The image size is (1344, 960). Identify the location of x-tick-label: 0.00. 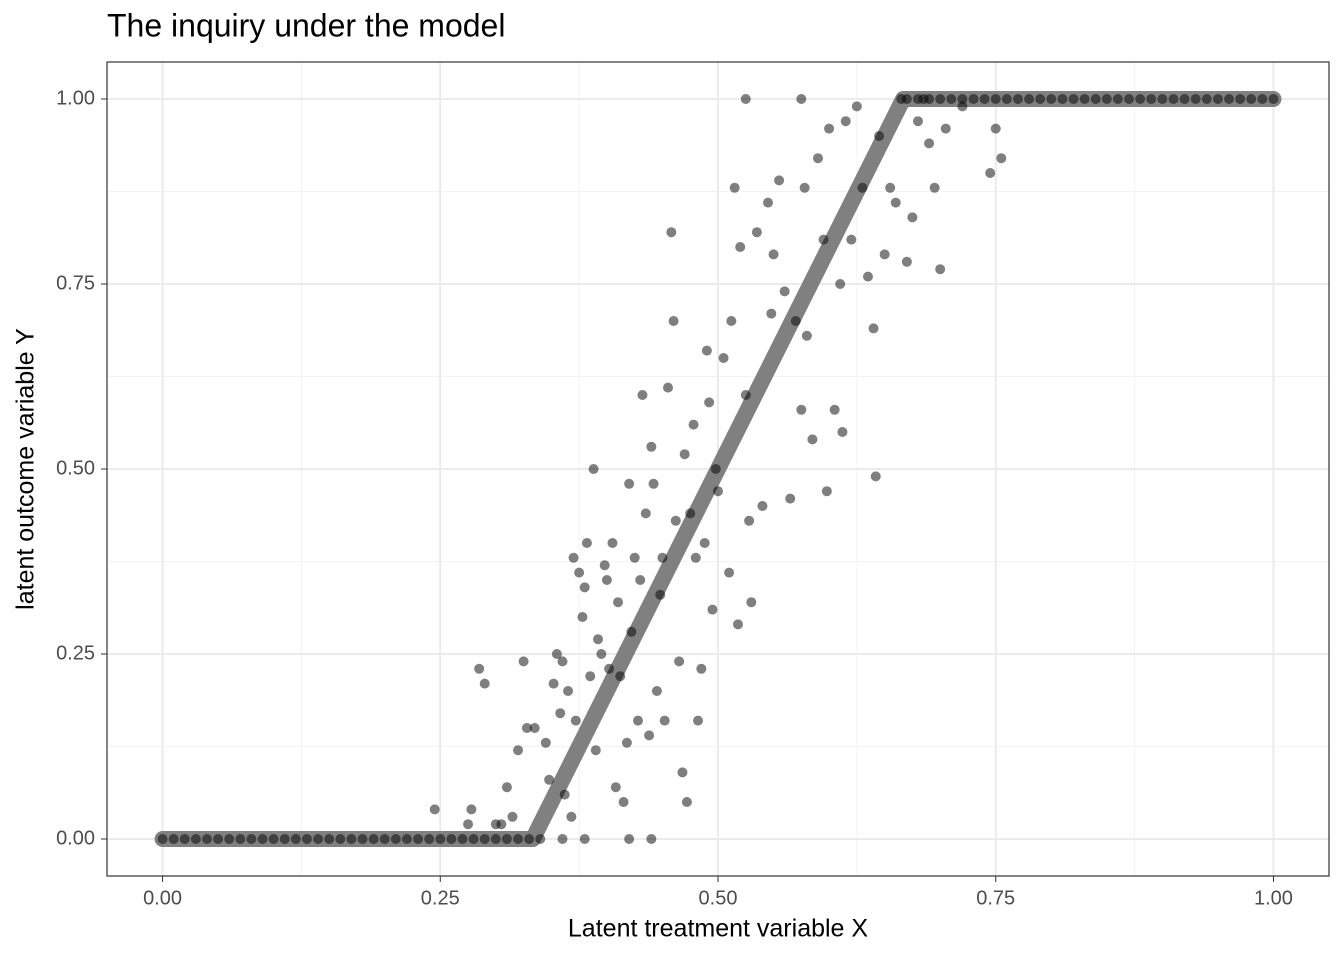
(162, 898).